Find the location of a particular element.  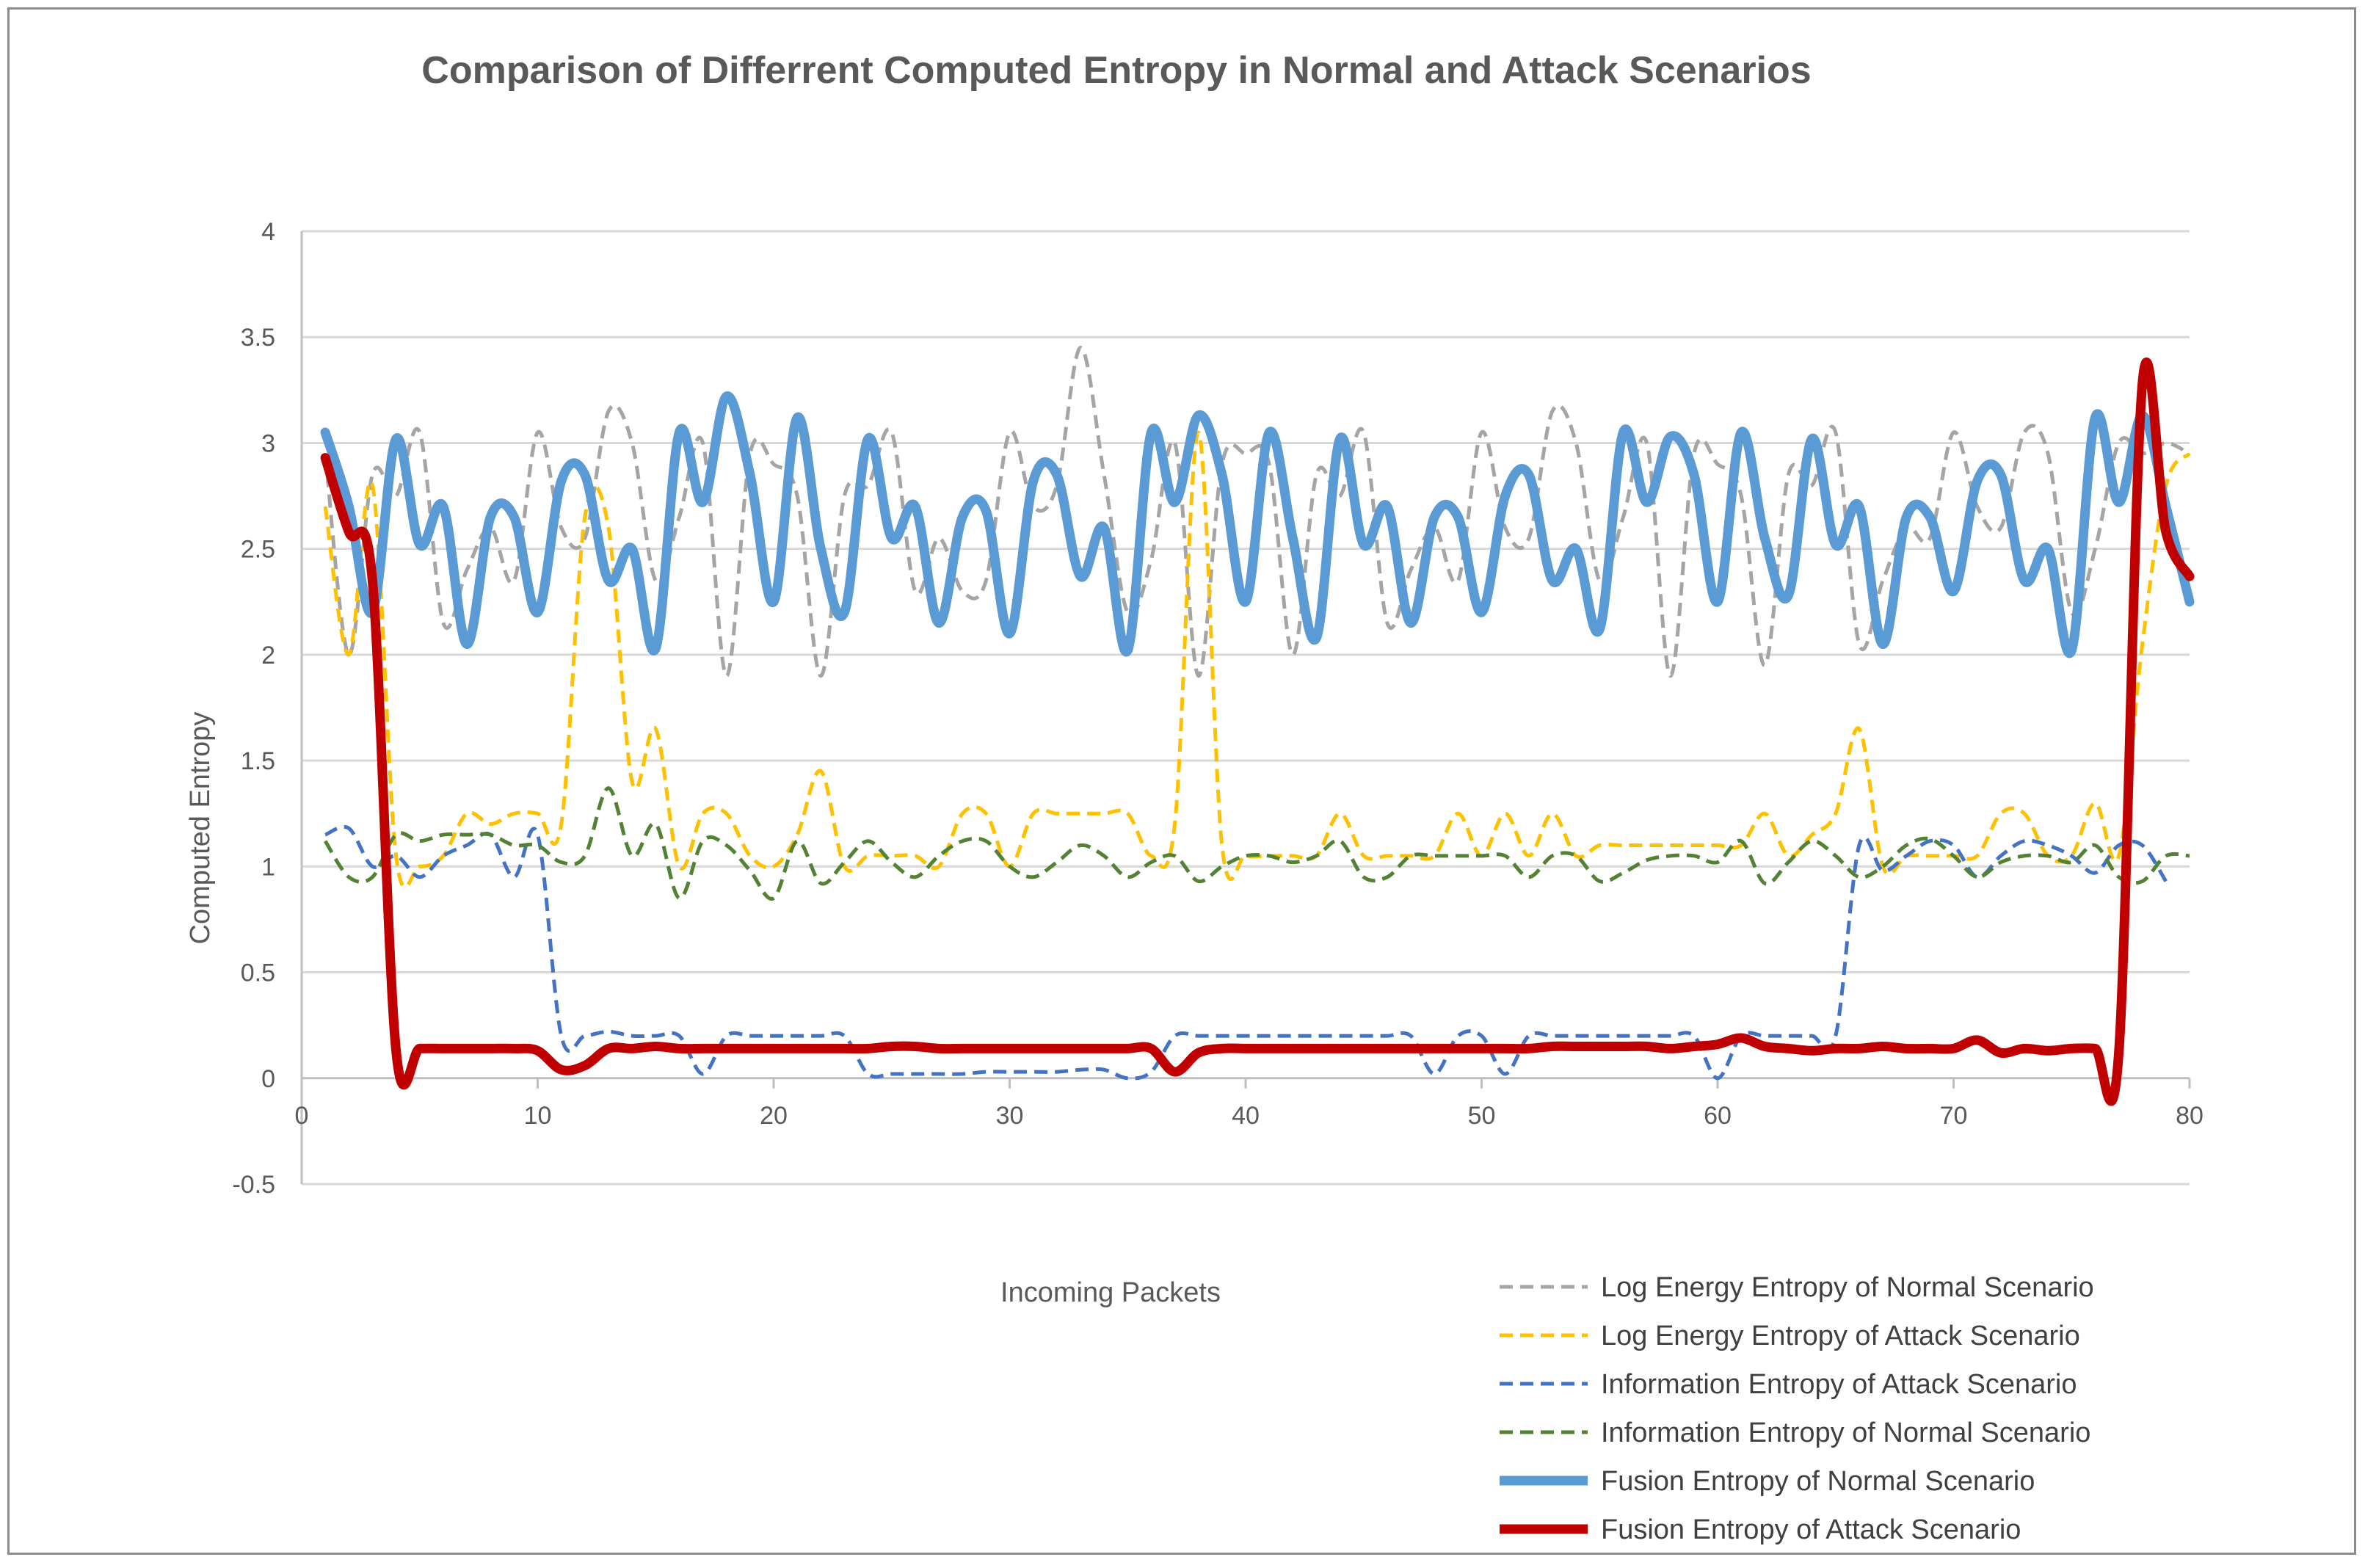

x-tick-label: 80 is located at coordinates (2190, 1116).